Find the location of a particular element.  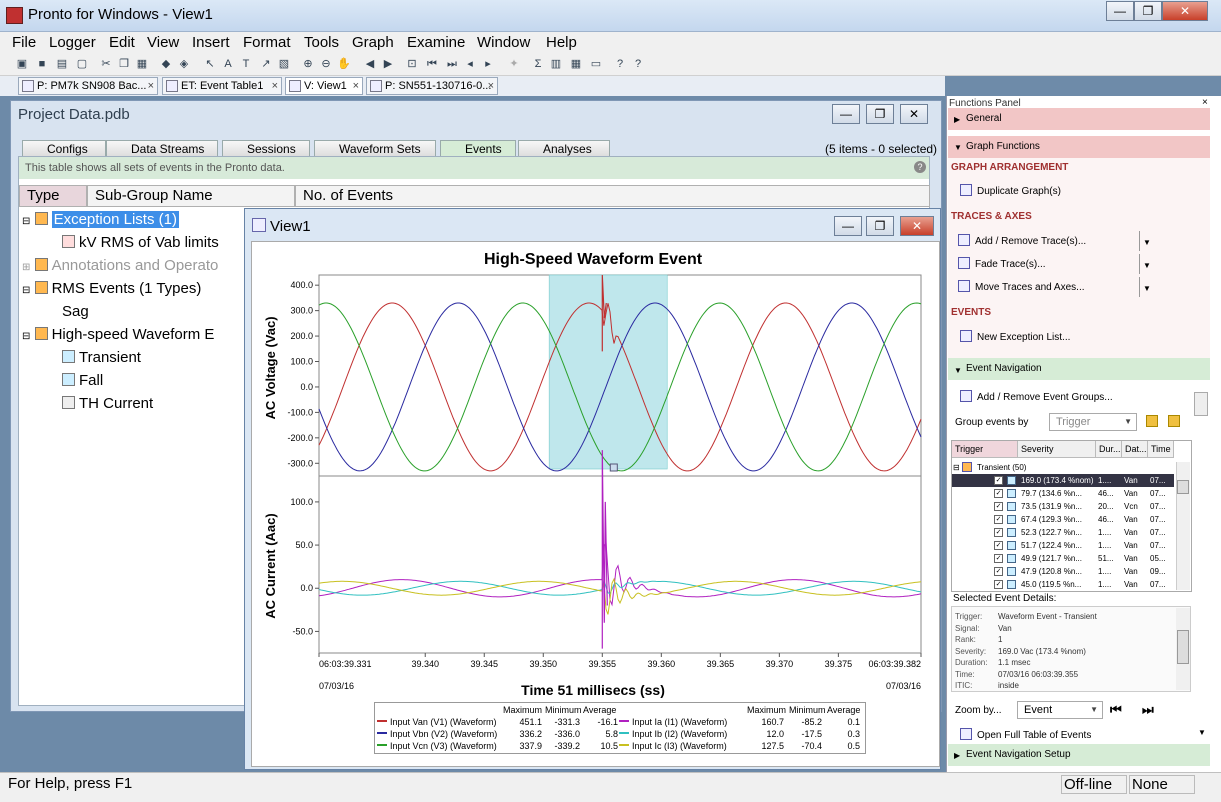

doc-tab-project: P: PM7k SN908 Bac... × is located at coordinates (88, 86).